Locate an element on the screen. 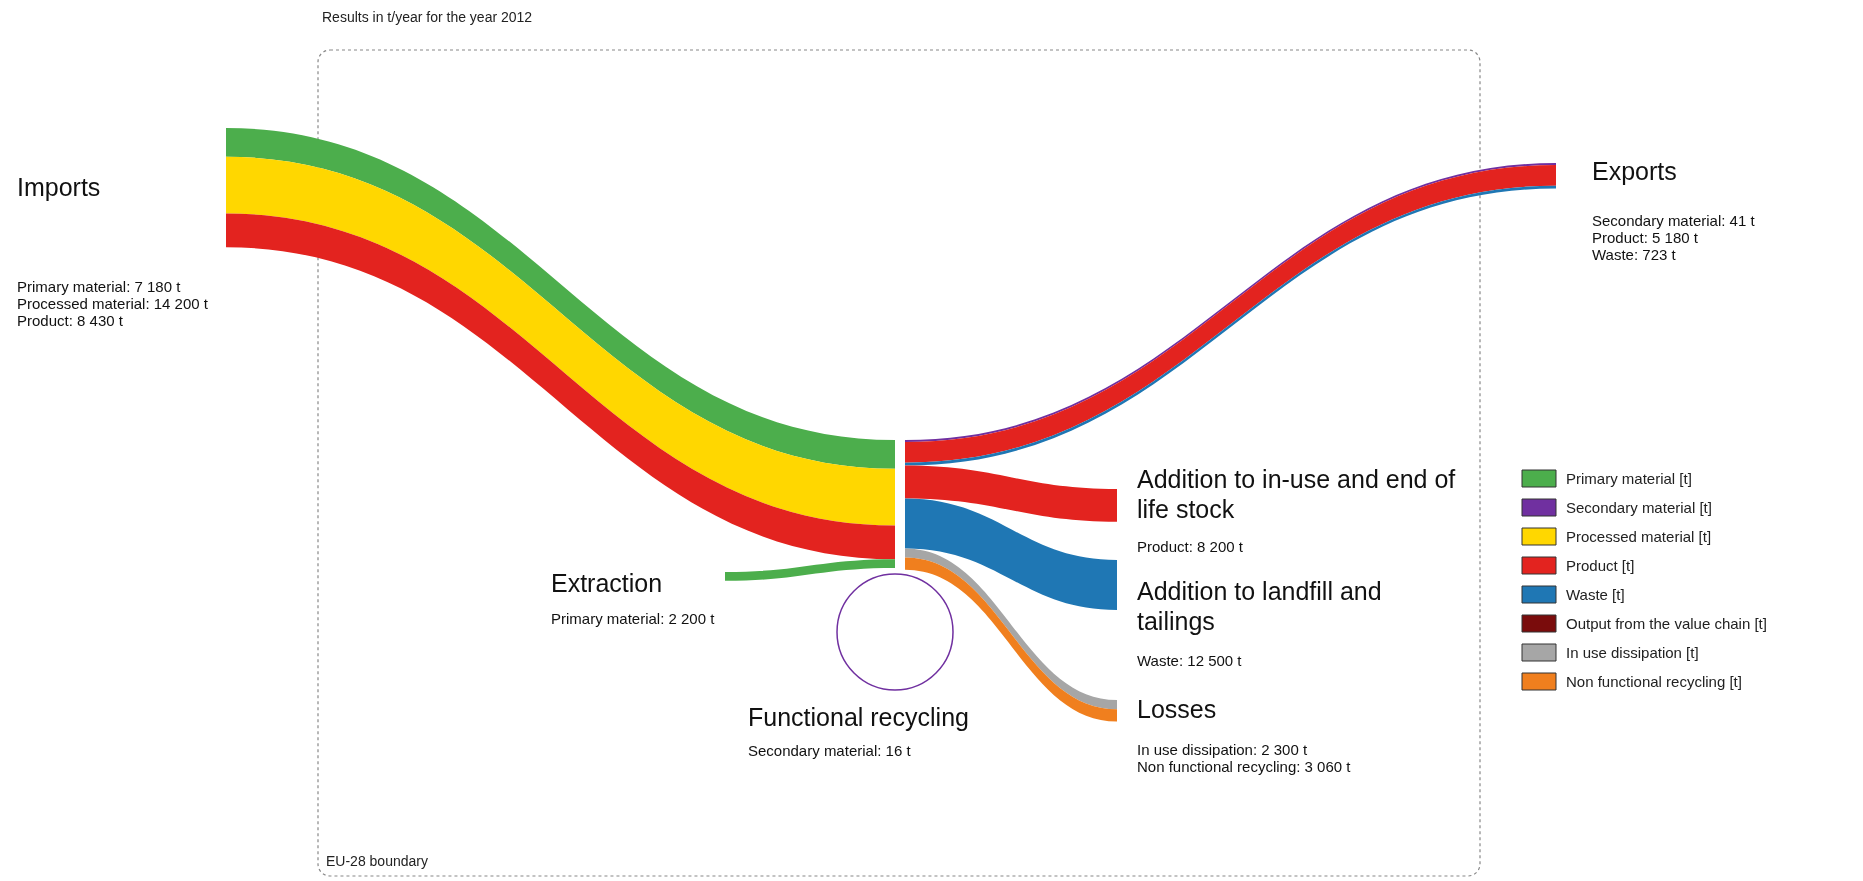 The image size is (1863, 881). data-label: Primary material: 7 180 t is located at coordinates (99, 286).